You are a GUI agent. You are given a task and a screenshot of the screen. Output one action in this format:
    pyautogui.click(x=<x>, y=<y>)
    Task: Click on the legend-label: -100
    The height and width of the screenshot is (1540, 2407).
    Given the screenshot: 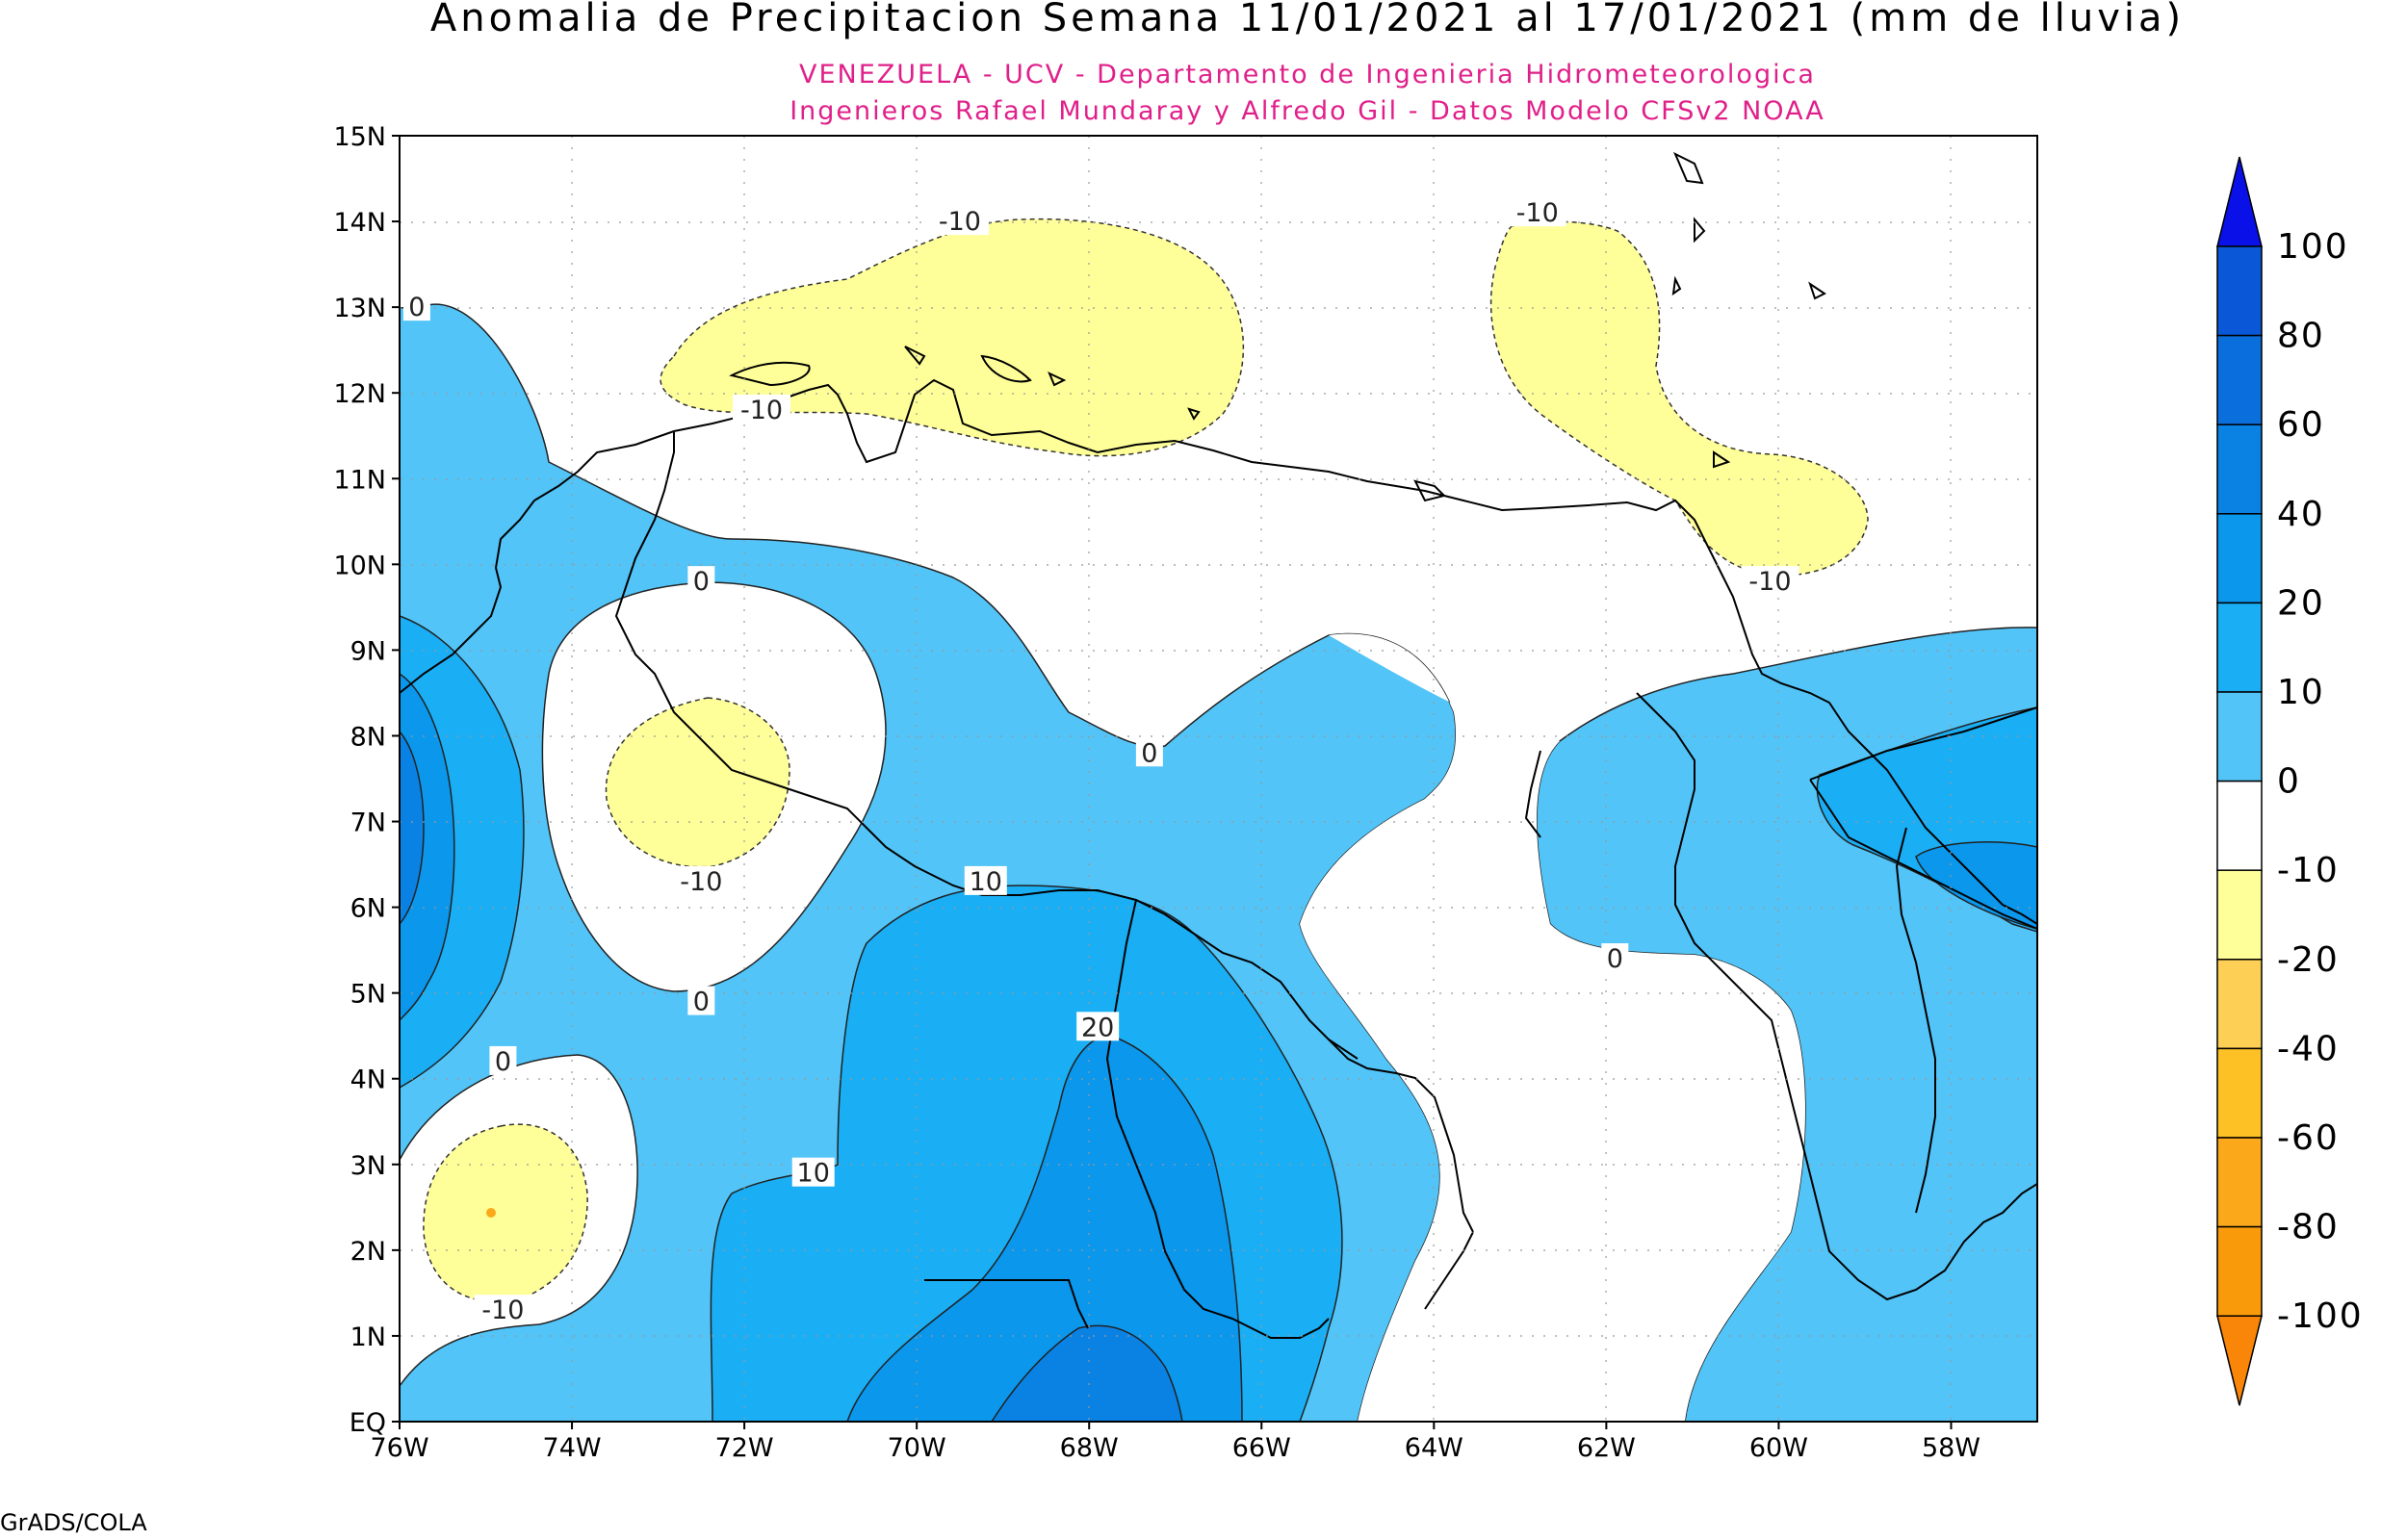 What is the action you would take?
    pyautogui.click(x=2320, y=1316)
    